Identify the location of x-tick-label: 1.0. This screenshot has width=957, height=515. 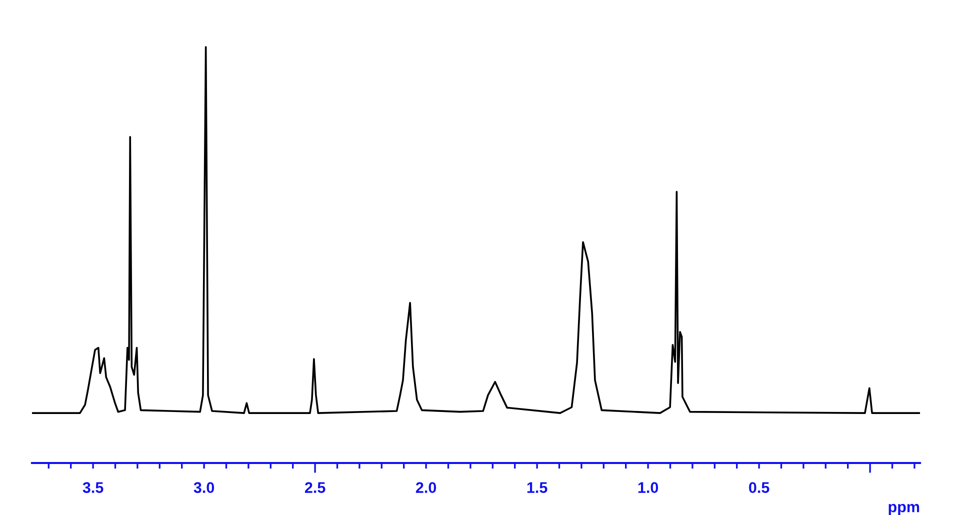
(648, 487).